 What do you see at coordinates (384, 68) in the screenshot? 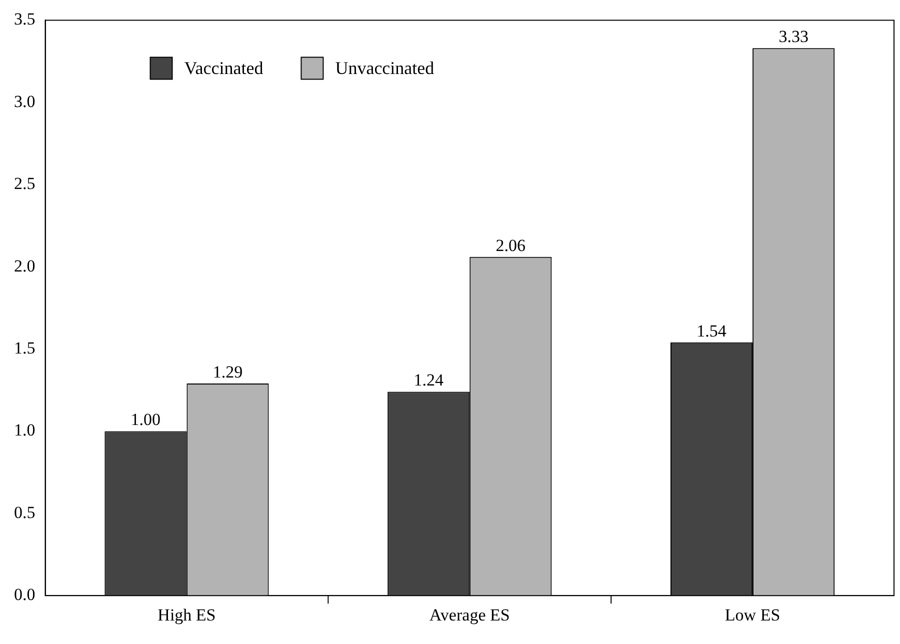
I see `legend-label: Unvaccinated` at bounding box center [384, 68].